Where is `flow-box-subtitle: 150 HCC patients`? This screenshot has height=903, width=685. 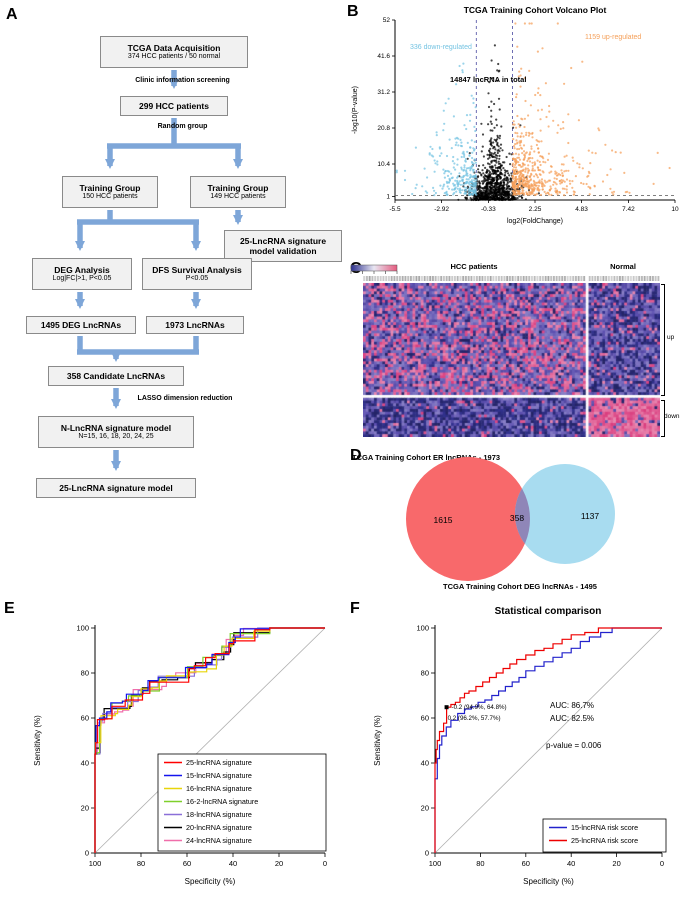
flow-box-subtitle: 150 HCC patients is located at coordinates (110, 196).